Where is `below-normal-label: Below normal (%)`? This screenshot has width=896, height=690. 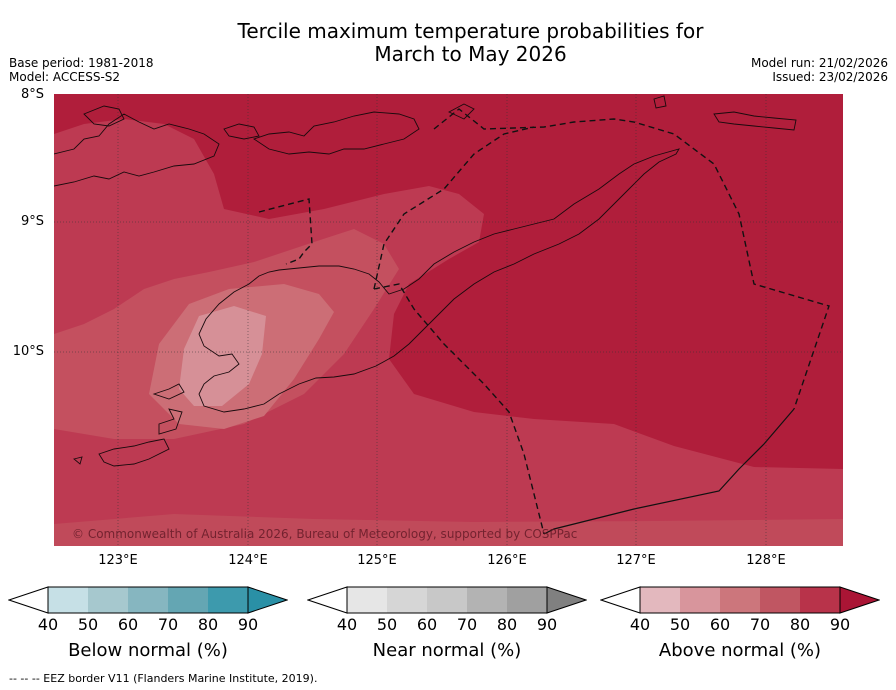 below-normal-label: Below normal (%) is located at coordinates (148, 650).